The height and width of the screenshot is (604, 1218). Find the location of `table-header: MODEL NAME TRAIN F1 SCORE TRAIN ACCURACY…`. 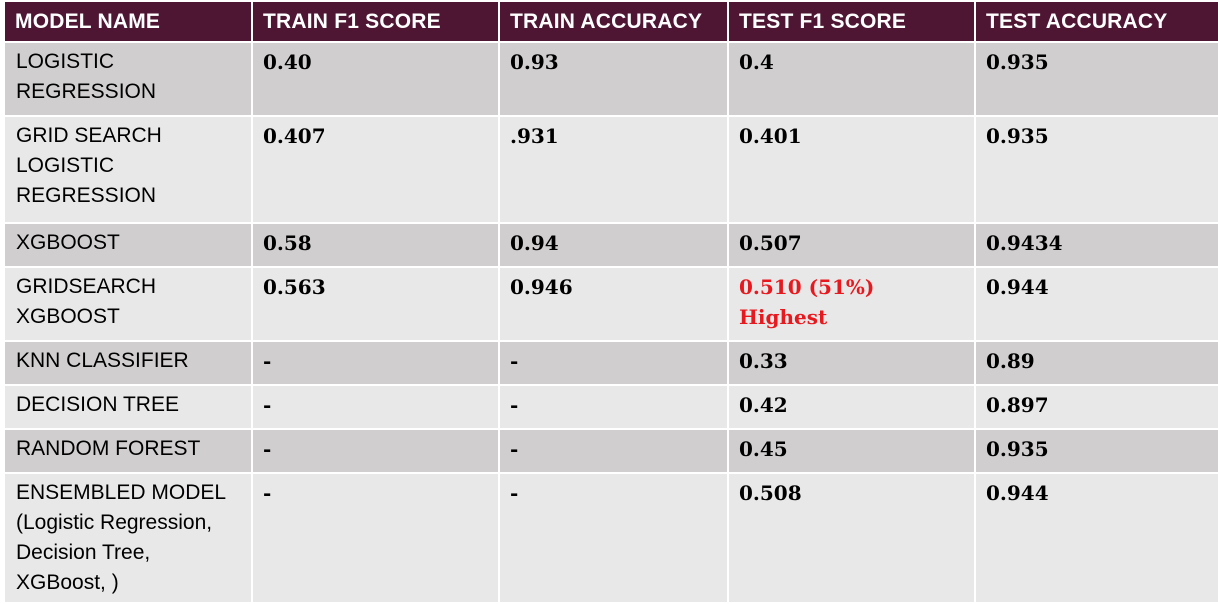

table-header: MODEL NAME TRAIN F1 SCORE TRAIN ACCURACY… is located at coordinates (610, 21).